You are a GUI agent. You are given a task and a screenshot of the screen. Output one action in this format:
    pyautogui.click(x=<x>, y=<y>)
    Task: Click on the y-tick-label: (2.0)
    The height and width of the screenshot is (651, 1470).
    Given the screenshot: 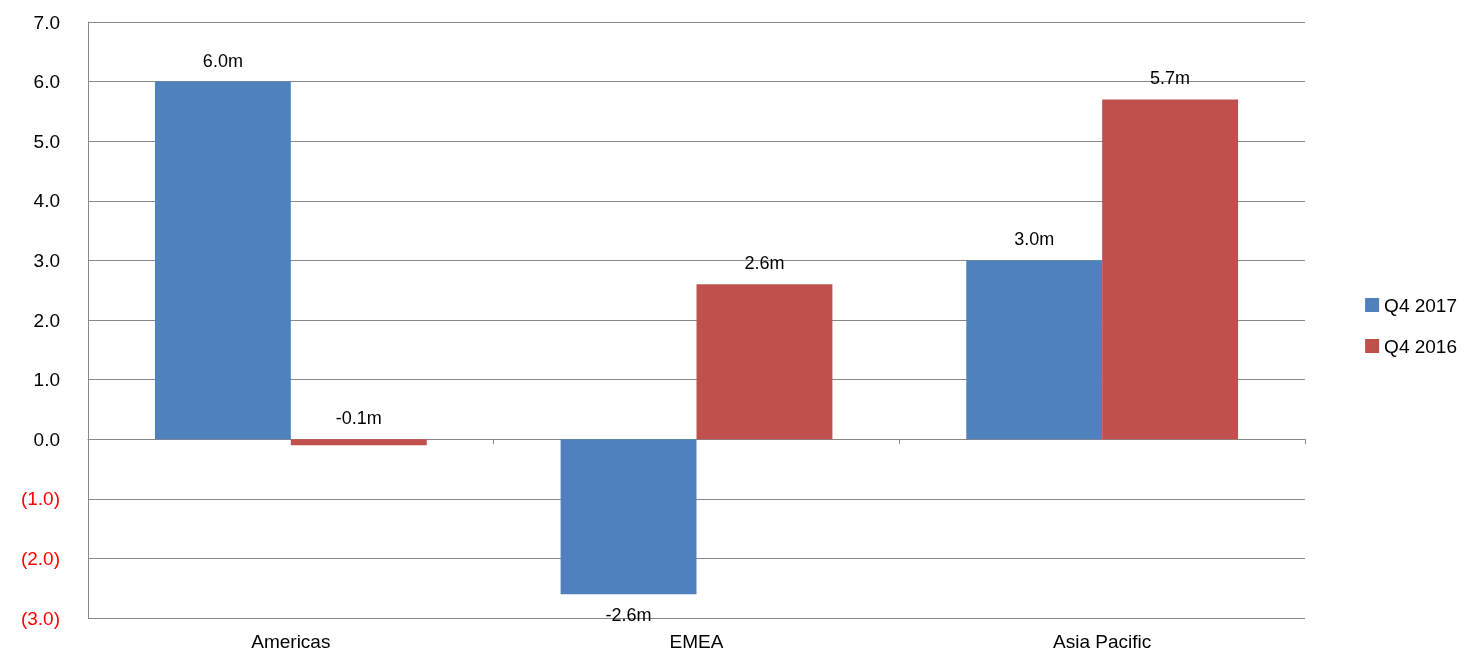 What is the action you would take?
    pyautogui.click(x=40, y=558)
    